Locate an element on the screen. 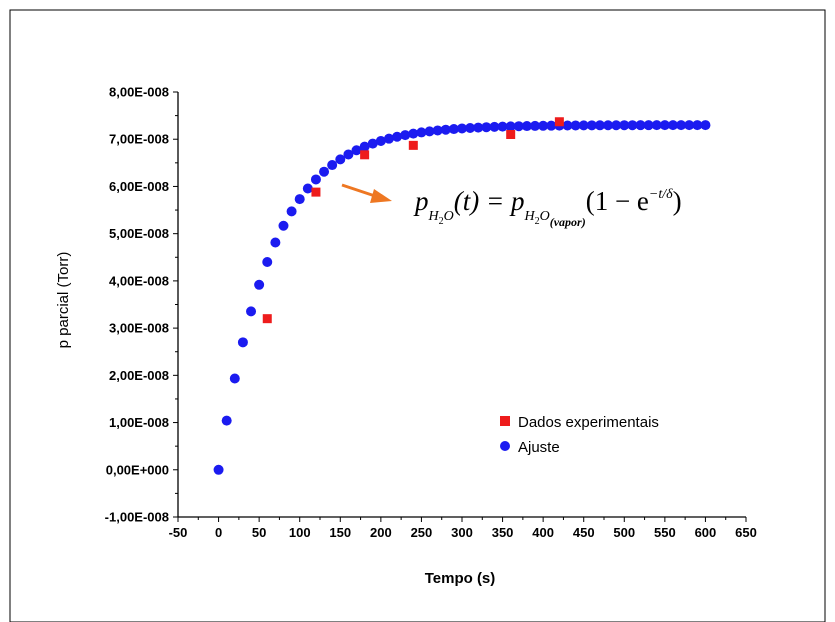 This screenshot has height=622, width=835. formula-sub-vapor: (vapor) is located at coordinates (568, 222).